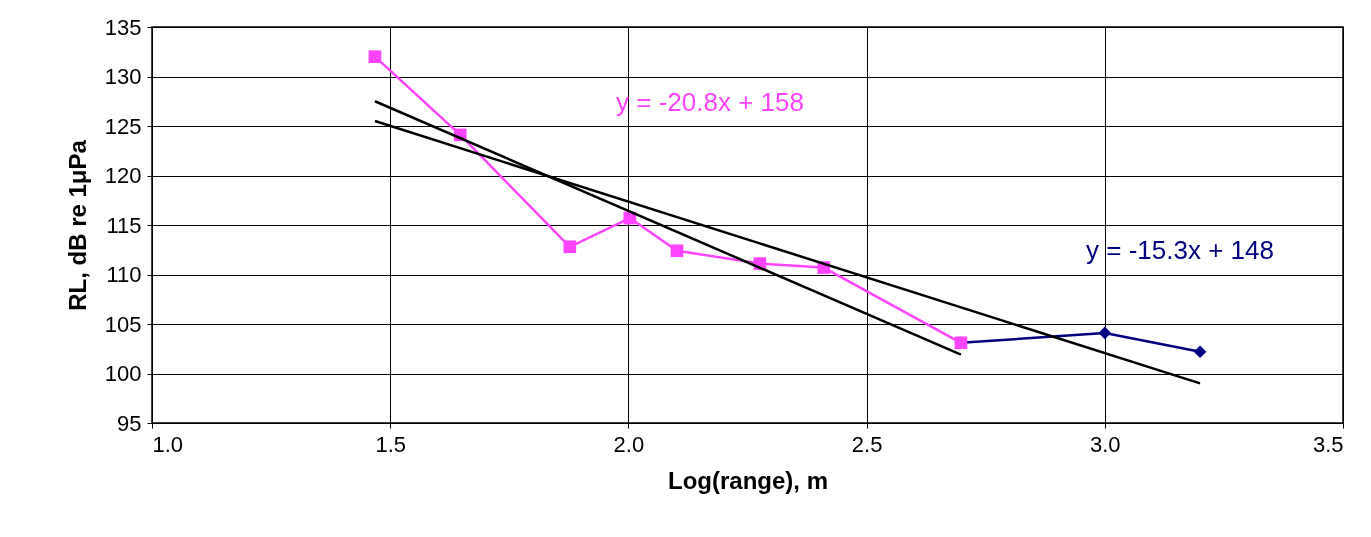 The height and width of the screenshot is (537, 1371). I want to click on y-tick-label: 100, so click(123, 373).